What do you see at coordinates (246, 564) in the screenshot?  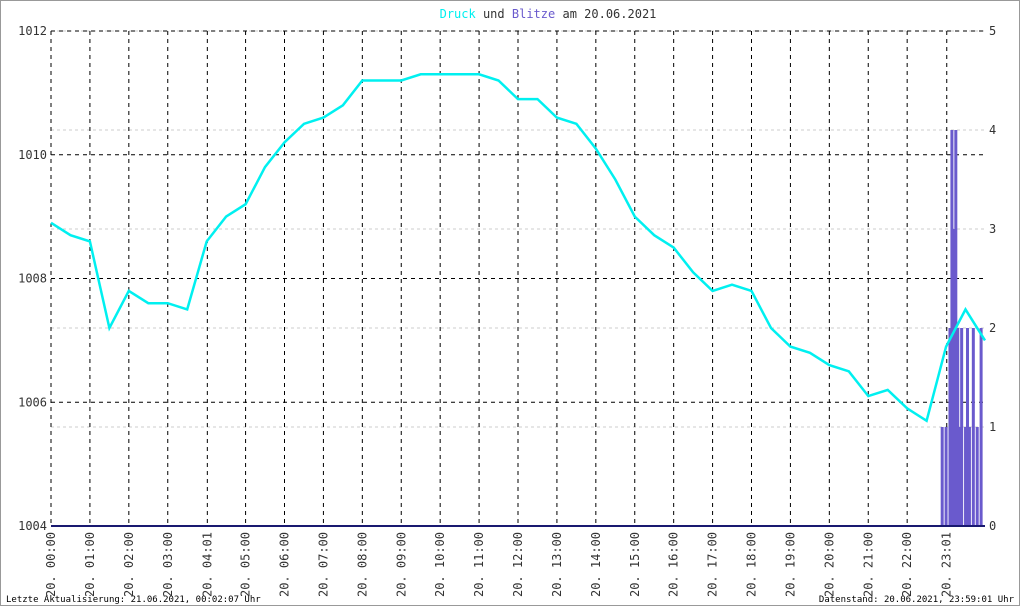 I see `x-tick-label: 20. 05:00` at bounding box center [246, 564].